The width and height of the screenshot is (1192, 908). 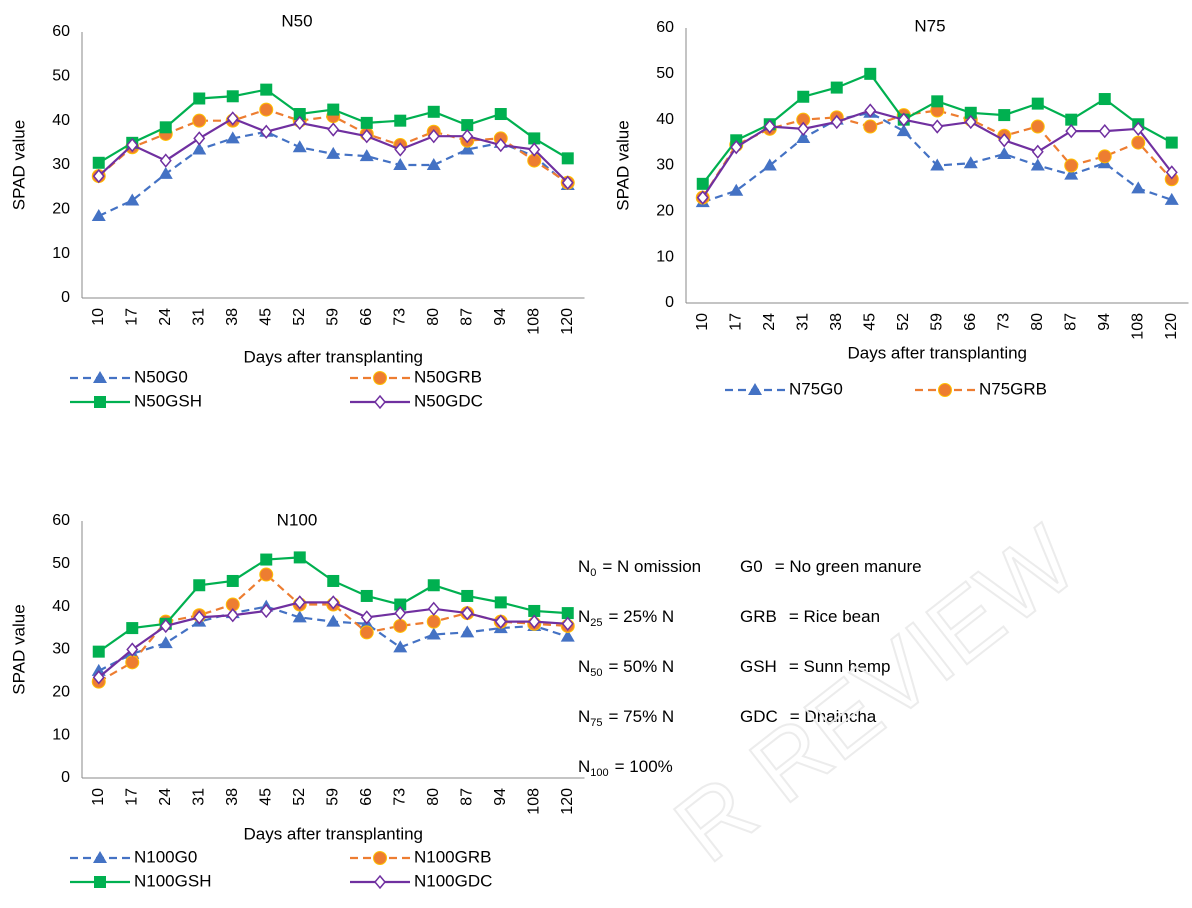 What do you see at coordinates (1013, 388) in the screenshot?
I see `legend-label: N75GRB` at bounding box center [1013, 388].